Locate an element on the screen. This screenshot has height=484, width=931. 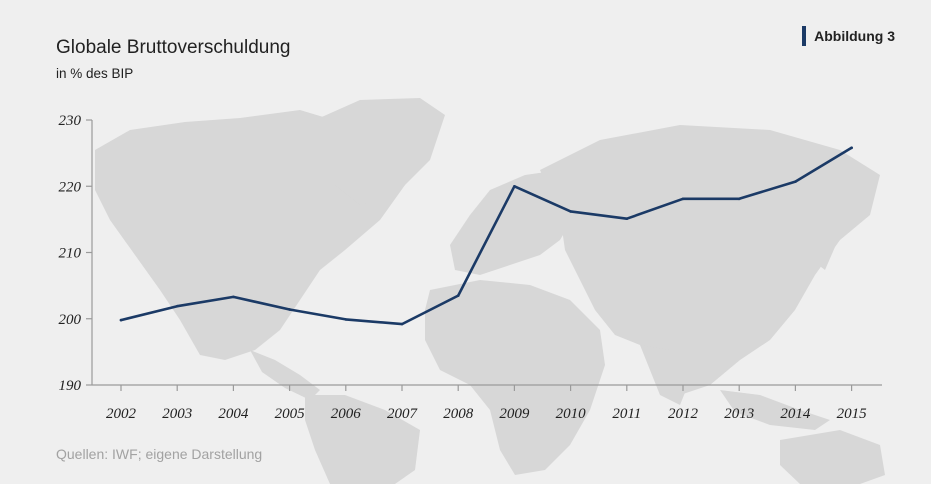
y-tick-label: 210 is located at coordinates (70, 254).